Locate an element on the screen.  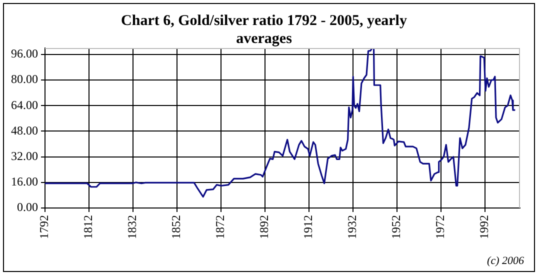
y-tick-label: 64.00 is located at coordinates (24, 105).